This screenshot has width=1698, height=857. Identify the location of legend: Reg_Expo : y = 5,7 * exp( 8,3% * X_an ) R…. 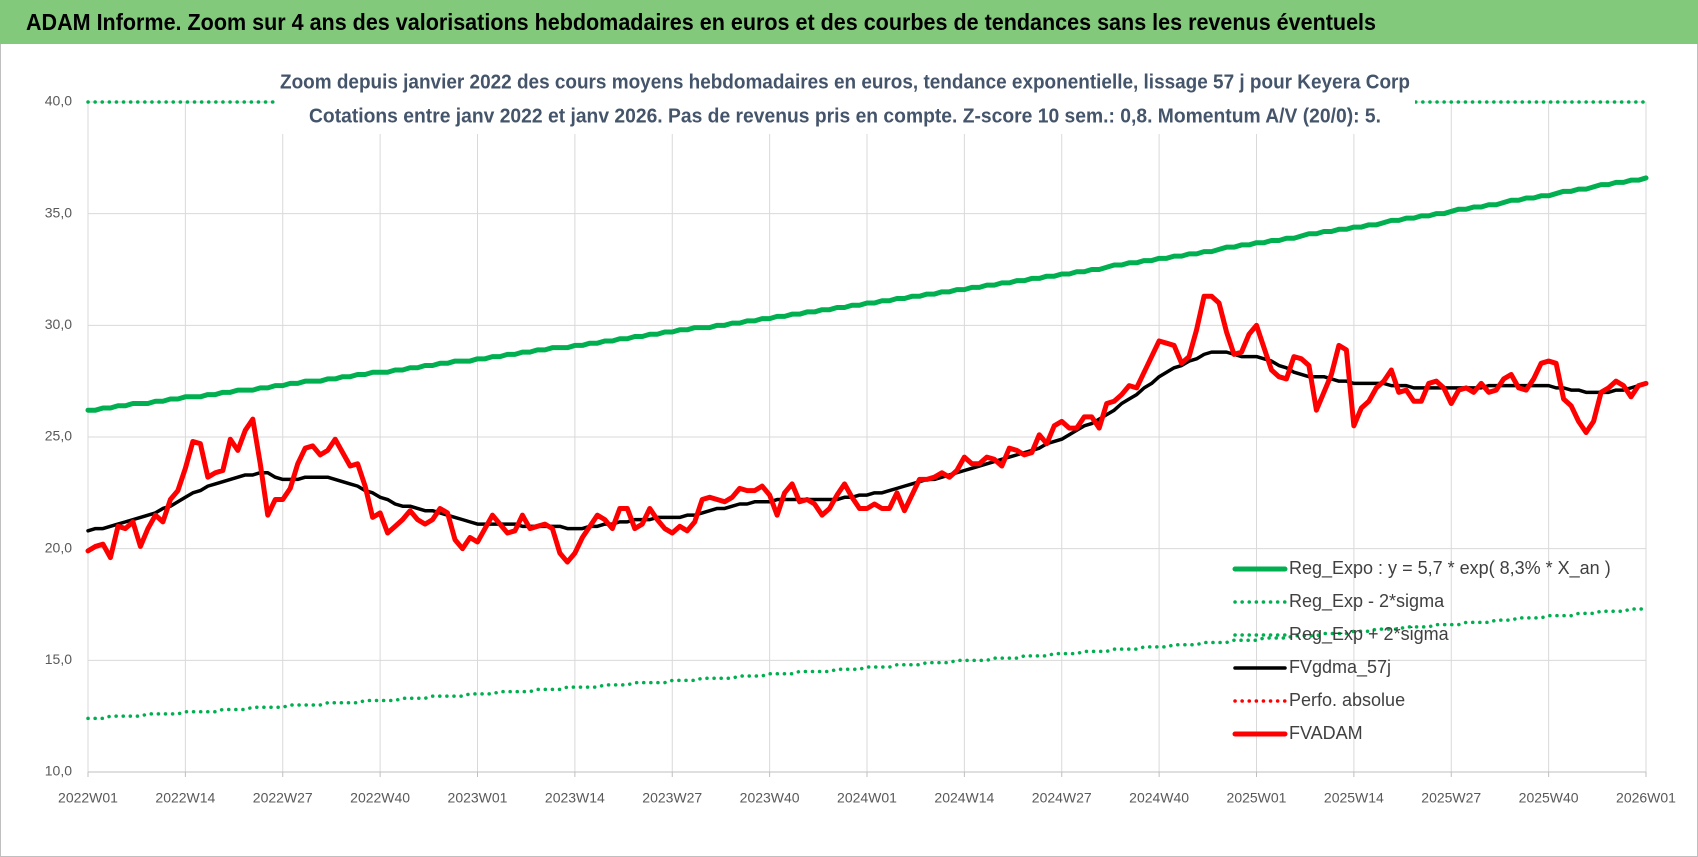
(1421, 650).